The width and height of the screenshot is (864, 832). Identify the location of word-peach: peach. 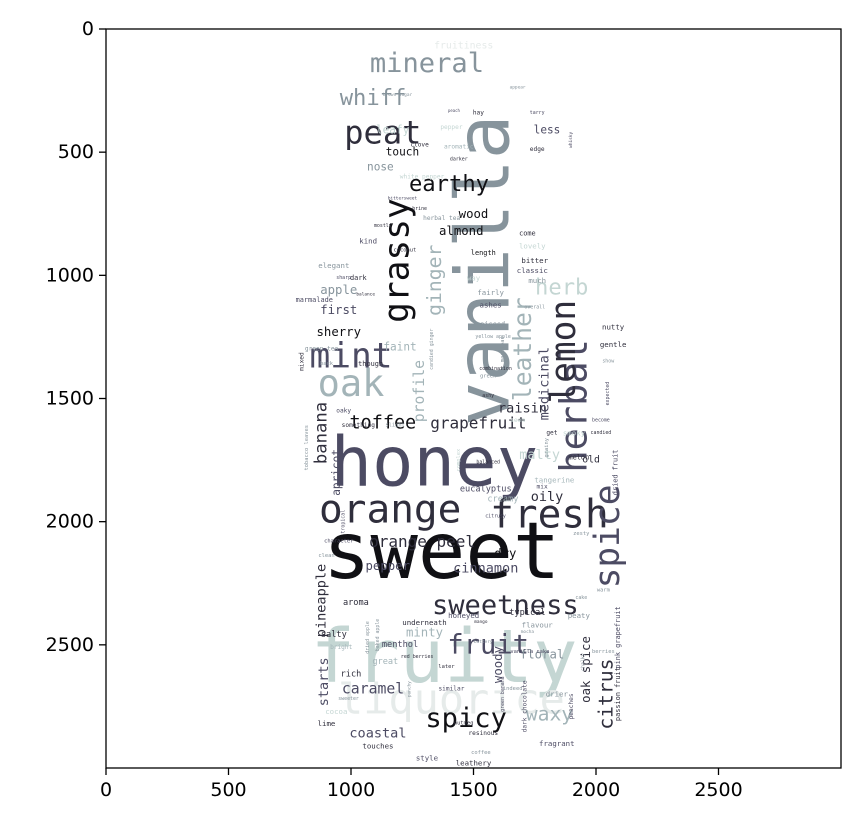
(454, 110).